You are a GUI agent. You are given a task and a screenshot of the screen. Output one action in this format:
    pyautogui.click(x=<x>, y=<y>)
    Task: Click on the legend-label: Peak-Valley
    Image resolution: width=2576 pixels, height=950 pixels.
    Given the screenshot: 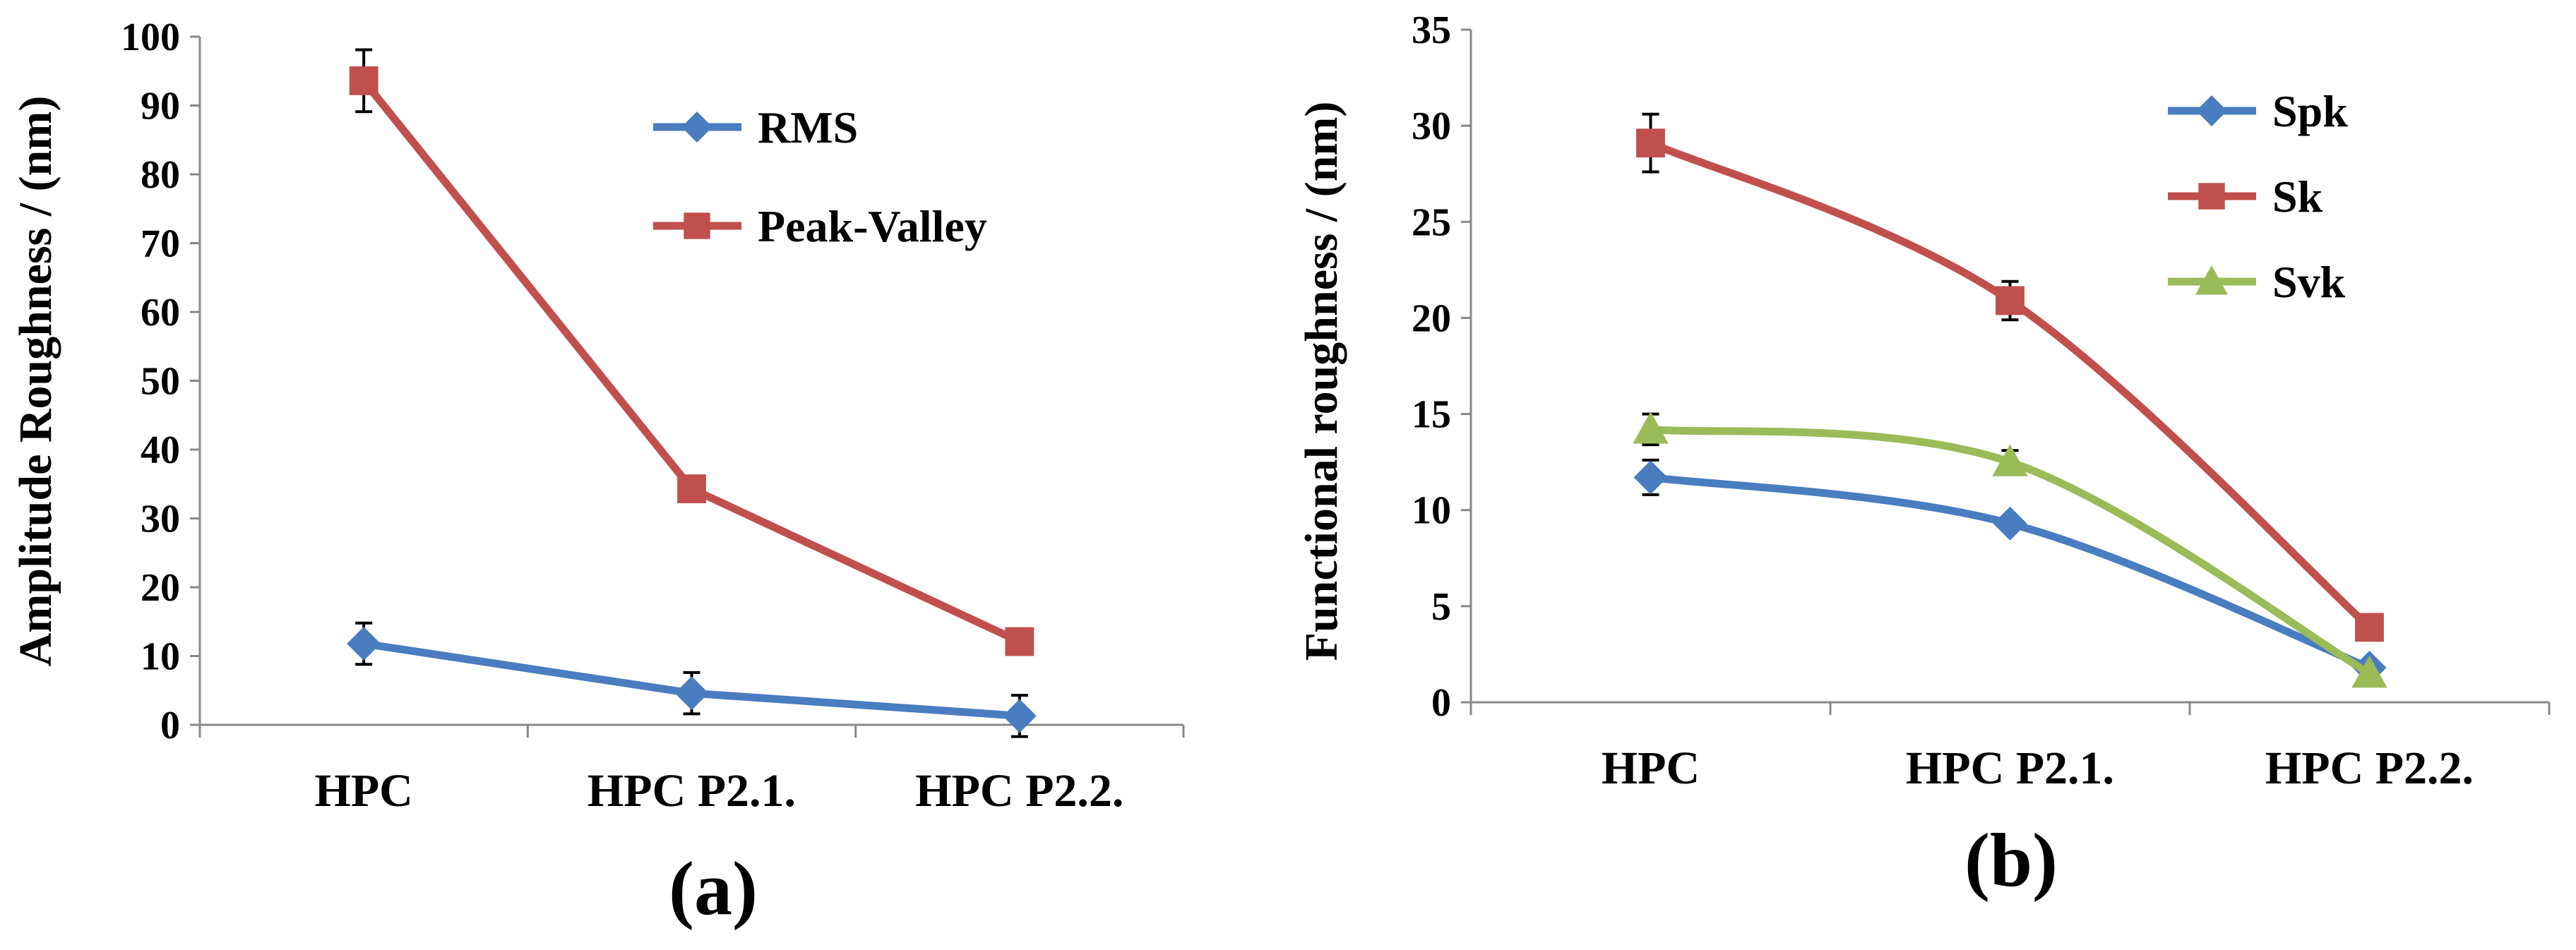 What is the action you would take?
    pyautogui.click(x=872, y=226)
    